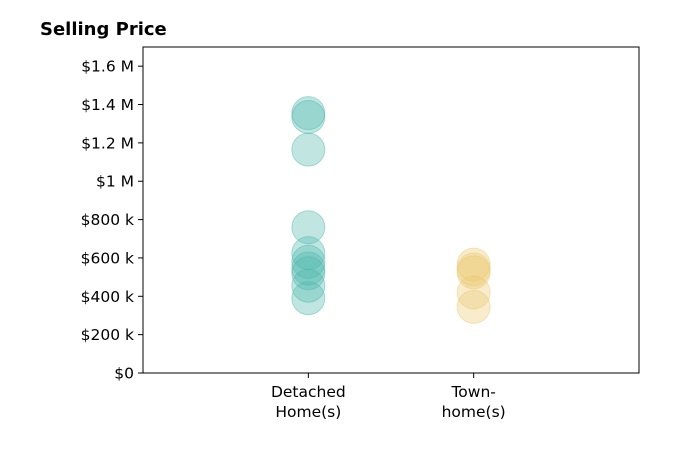  I want to click on x-category-label-line: home(s), so click(474, 412).